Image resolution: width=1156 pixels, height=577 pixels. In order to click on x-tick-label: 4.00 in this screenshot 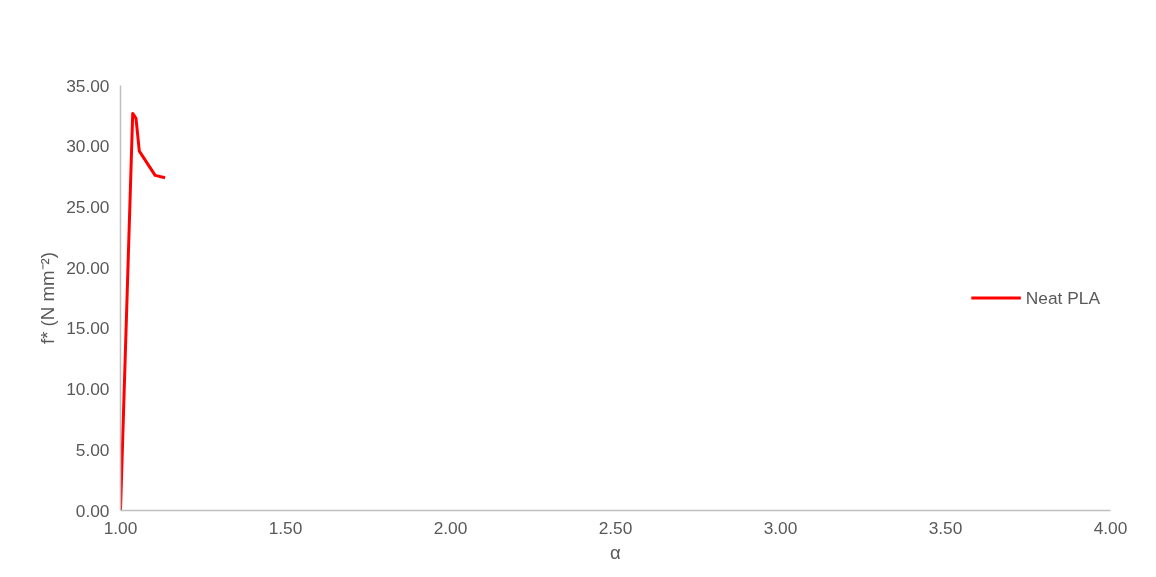, I will do `click(1110, 527)`.